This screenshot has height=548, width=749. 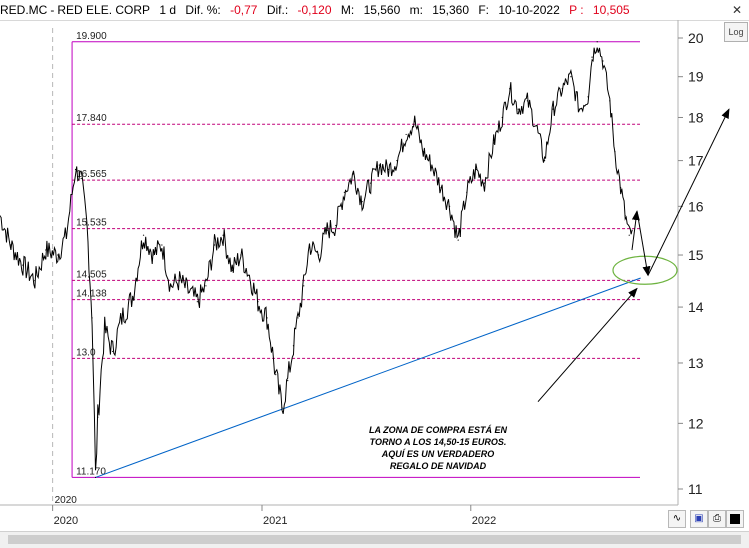 I want to click on arrow-down, so click(x=643, y=243).